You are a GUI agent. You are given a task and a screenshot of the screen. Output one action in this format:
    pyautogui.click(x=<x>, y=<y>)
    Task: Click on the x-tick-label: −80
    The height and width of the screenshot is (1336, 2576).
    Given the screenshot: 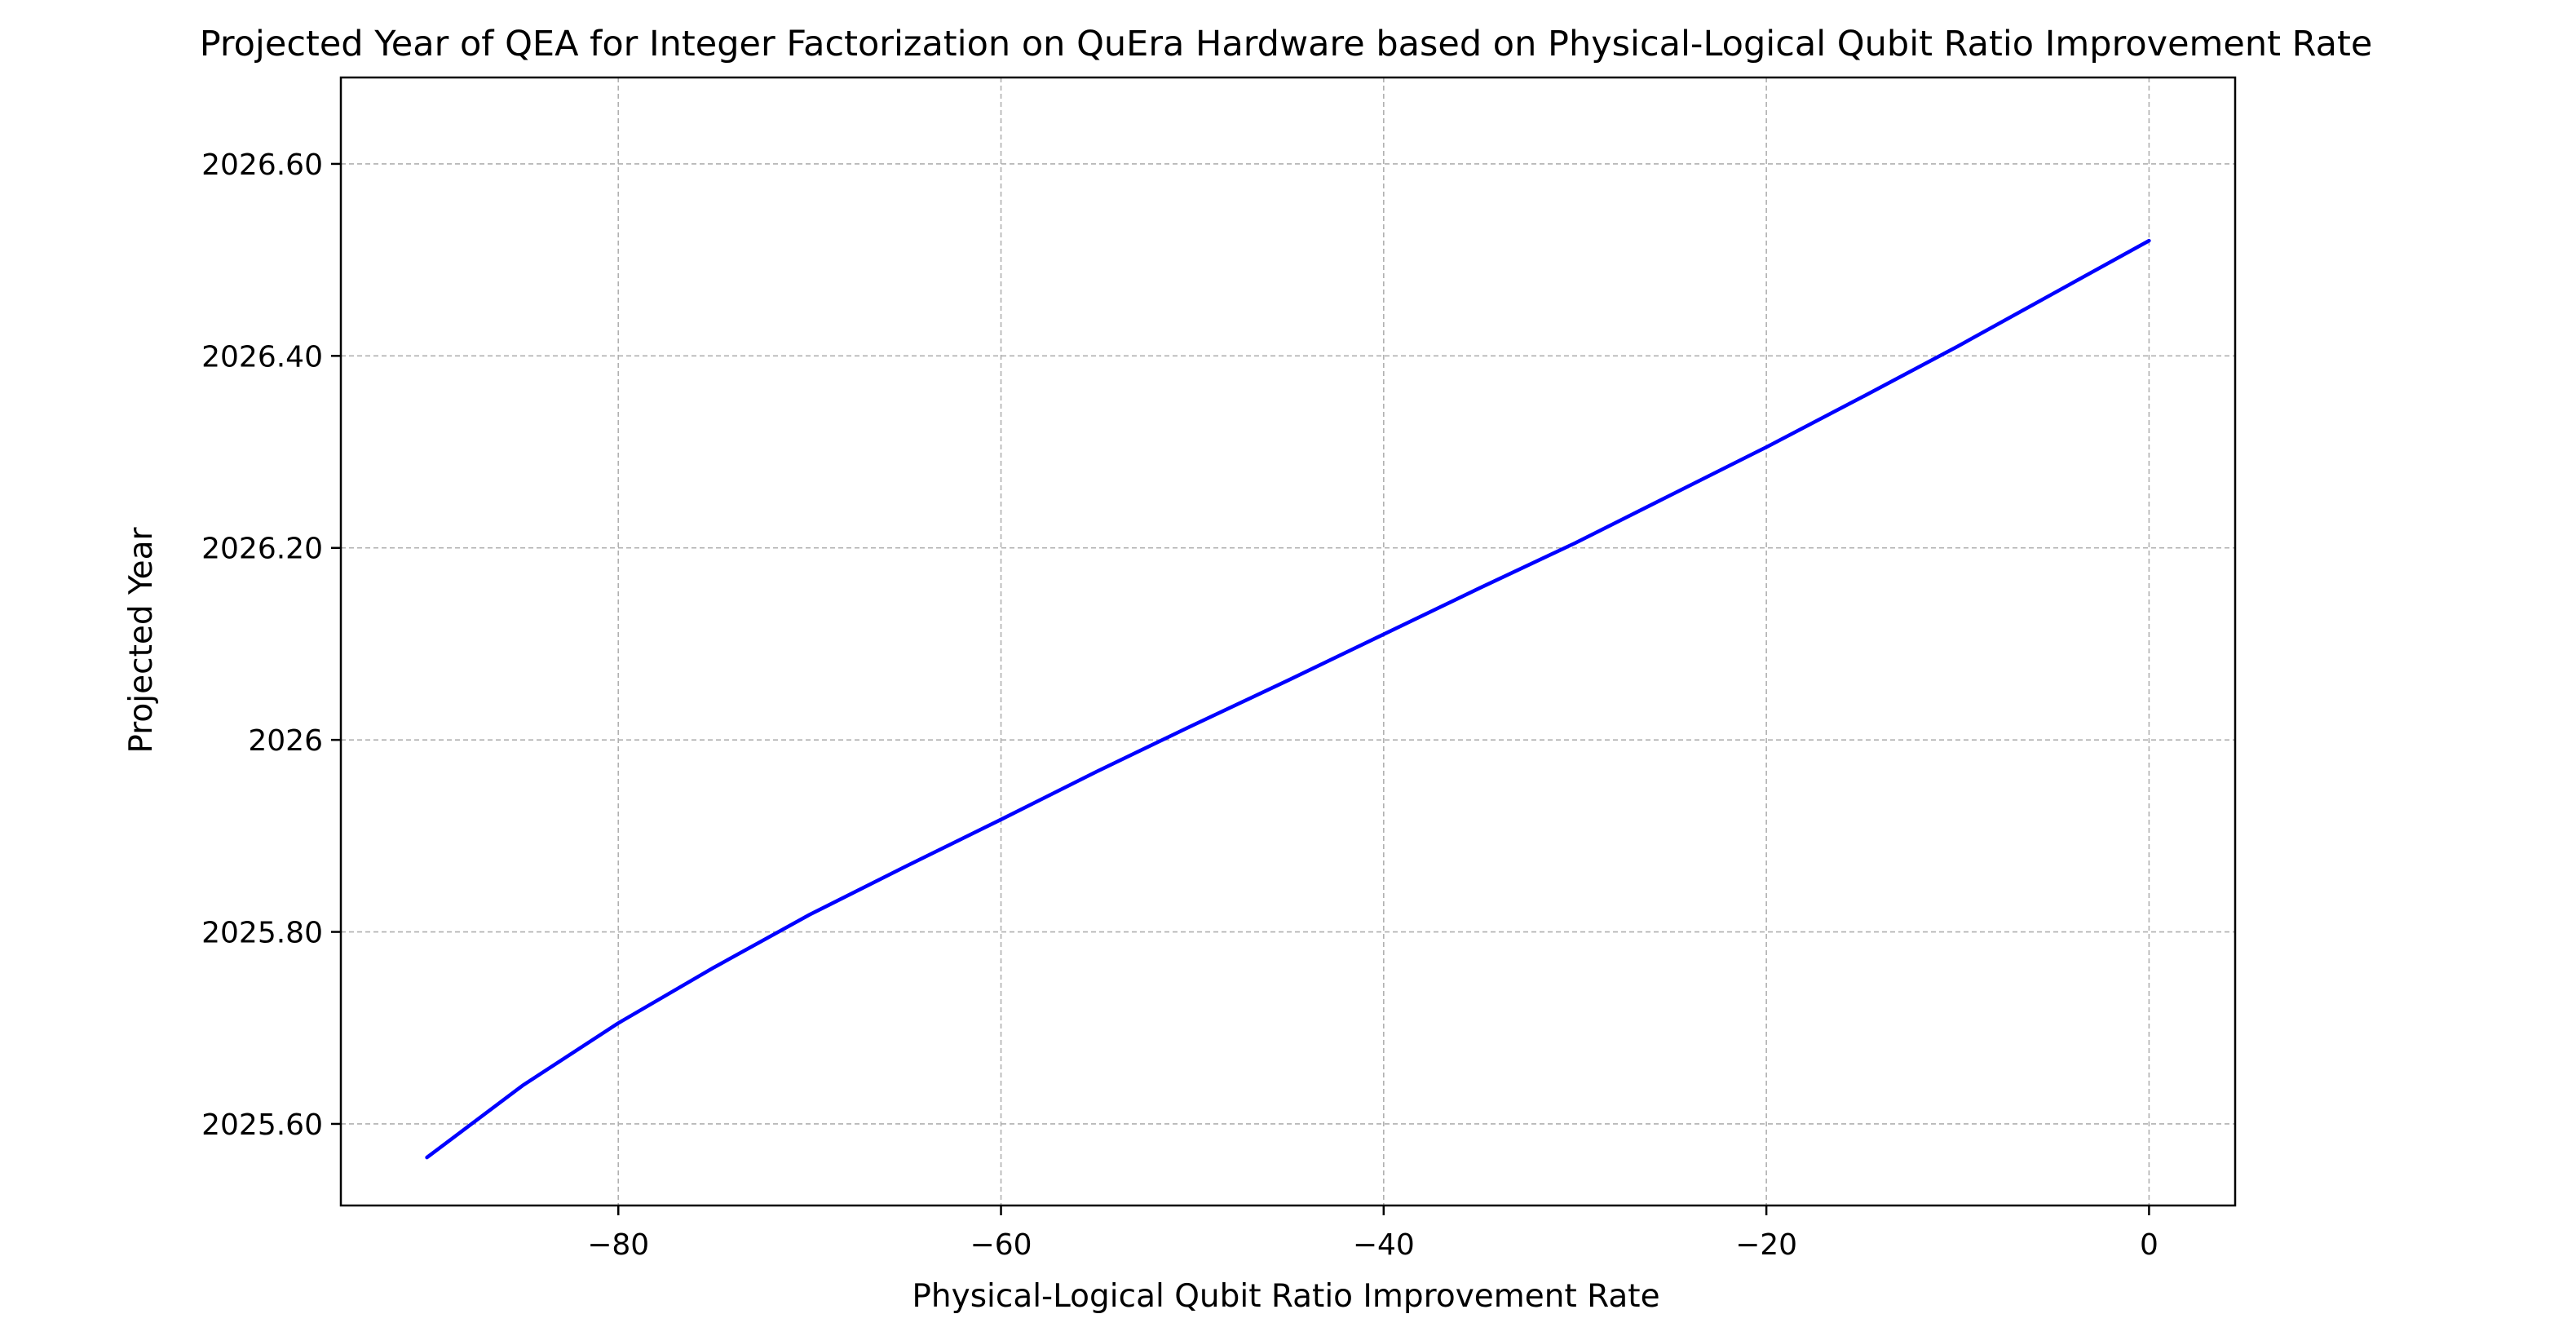 What is the action you would take?
    pyautogui.click(x=618, y=1245)
    